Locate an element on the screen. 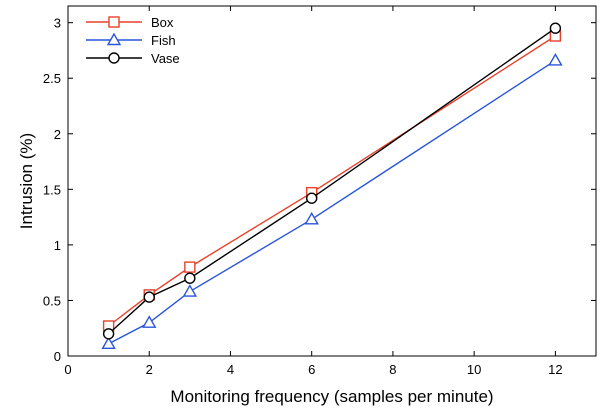 This screenshot has width=611, height=415. x-tick-label: 8 is located at coordinates (392, 369).